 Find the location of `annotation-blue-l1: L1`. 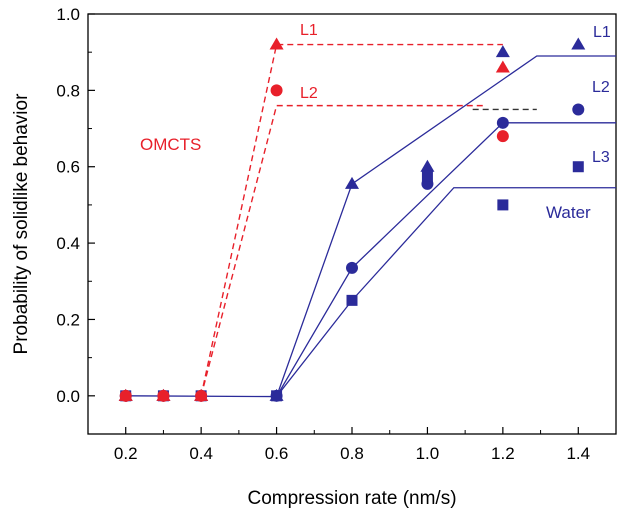

annotation-blue-l1: L1 is located at coordinates (602, 32).